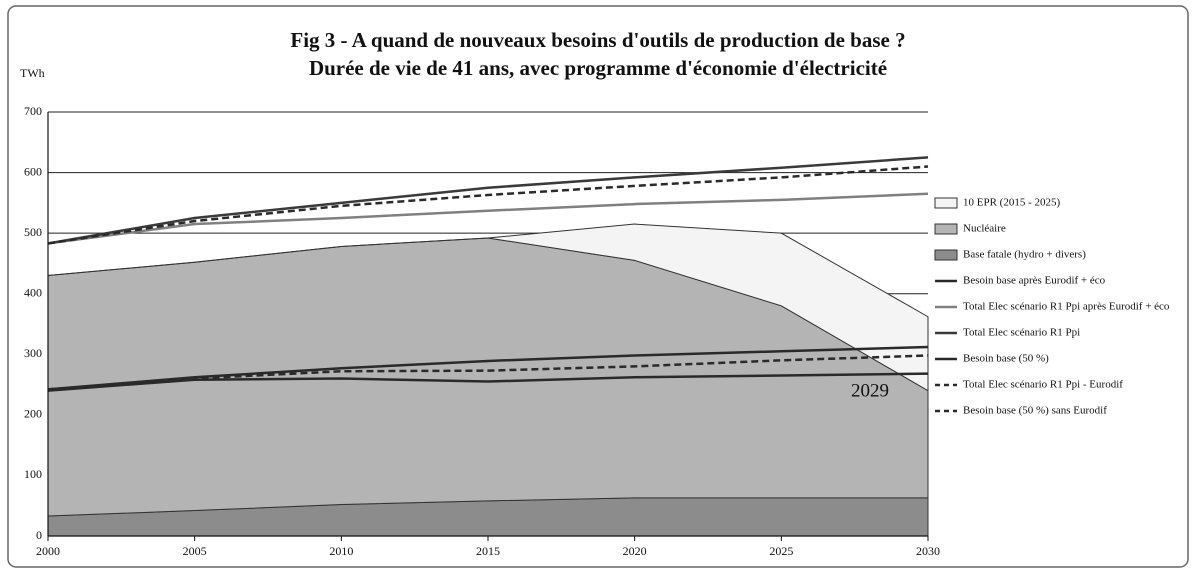 The image size is (1196, 573). Describe the element at coordinates (48, 551) in the screenshot. I see `x-tick-label: 2000` at that location.